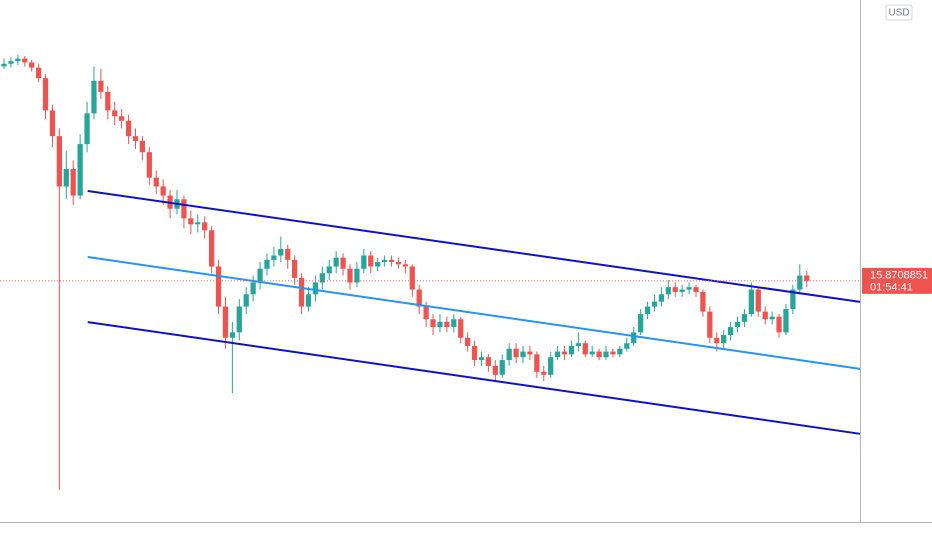 The image size is (932, 550). Describe the element at coordinates (899, 276) in the screenshot. I see `last-price-label: 15.8708851` at that location.